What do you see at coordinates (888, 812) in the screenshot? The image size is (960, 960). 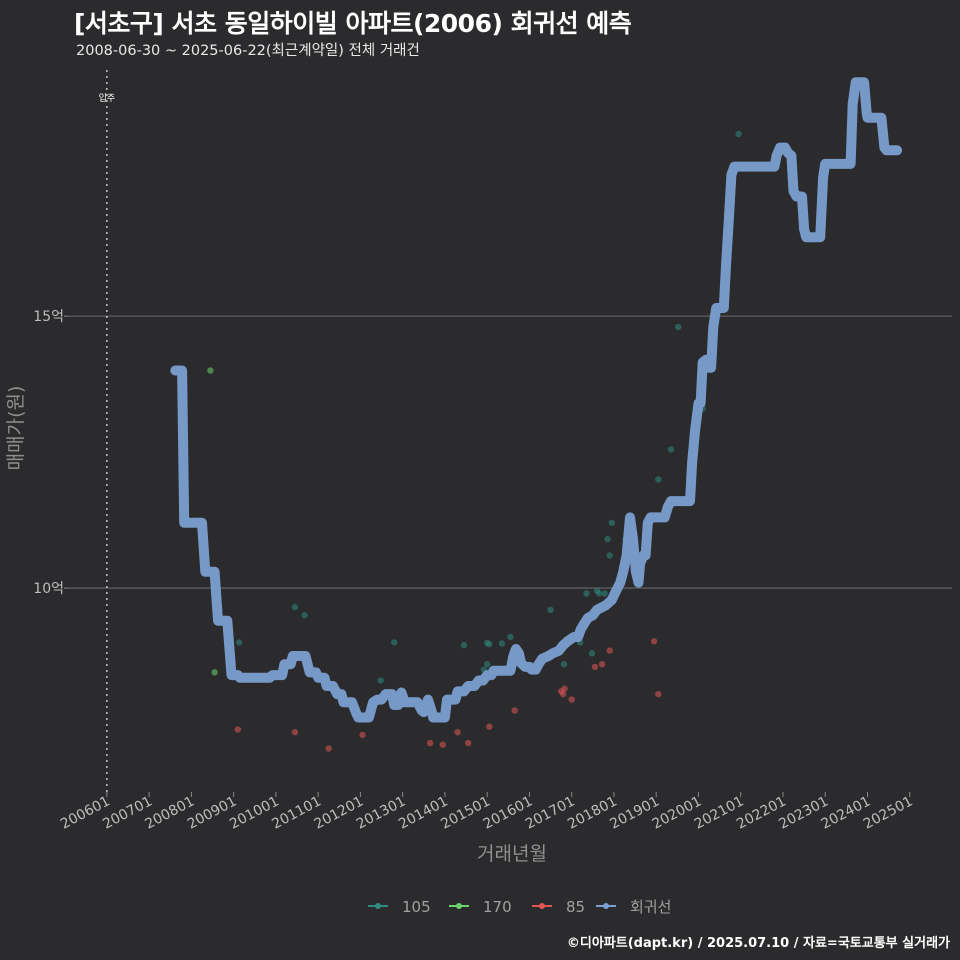 I see `x-tick-label: 202501` at bounding box center [888, 812].